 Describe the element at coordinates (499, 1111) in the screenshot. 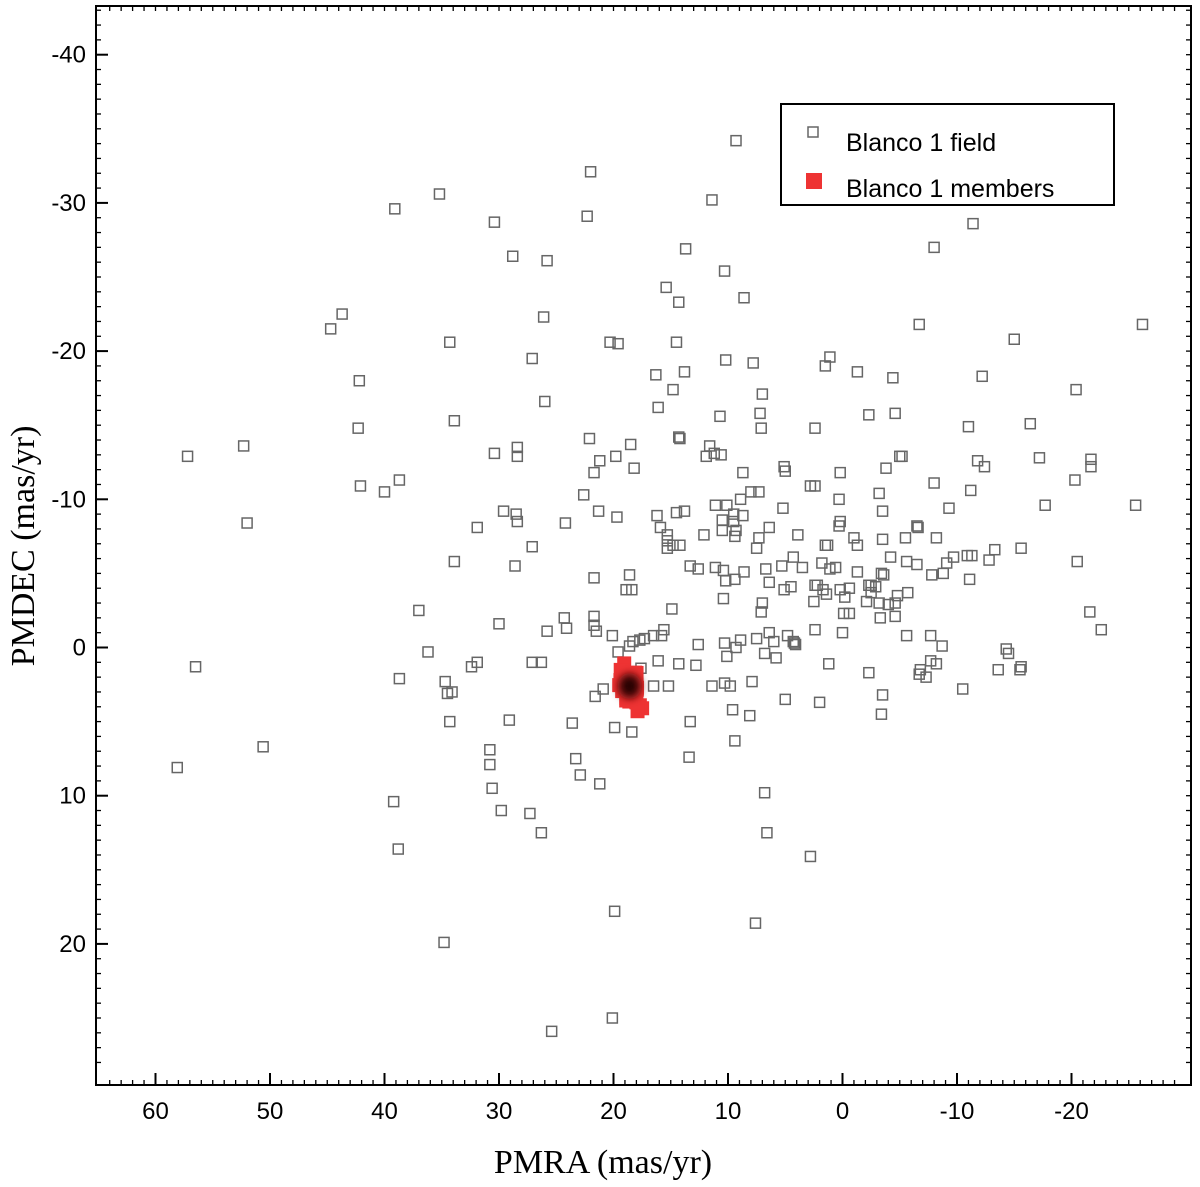

I see `x-tick-label: 30` at that location.